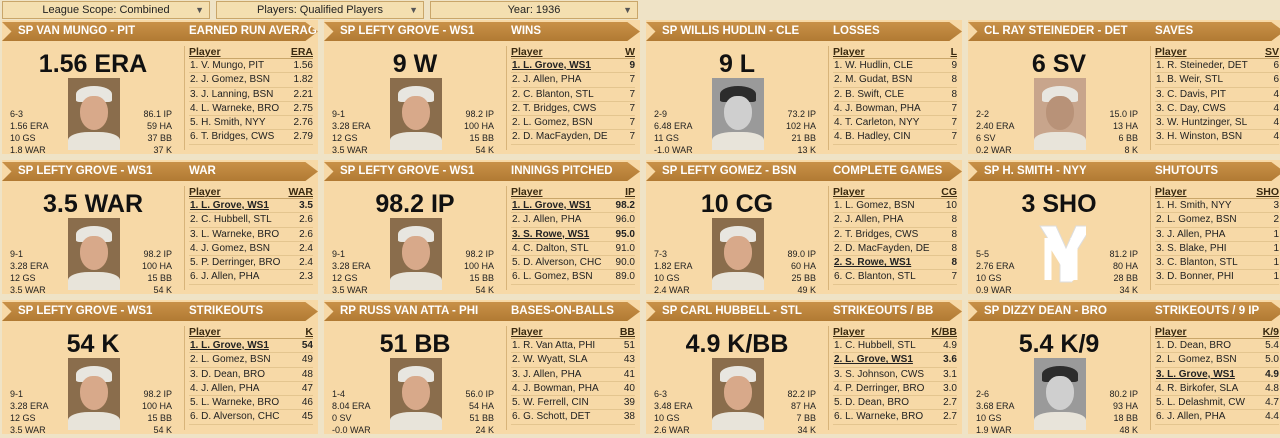  What do you see at coordinates (1045, 311) in the screenshot?
I see `player-title: SP DIZZY DEAN - BRO` at bounding box center [1045, 311].